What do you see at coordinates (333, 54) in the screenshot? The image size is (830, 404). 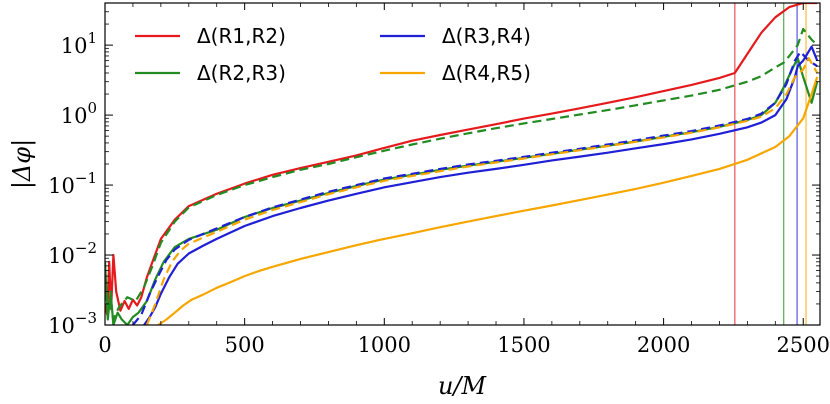 I see `legend: Δ(R1,R2) Δ(R2,R3) Δ(R3,R4) Δ(R4,R5)` at bounding box center [333, 54].